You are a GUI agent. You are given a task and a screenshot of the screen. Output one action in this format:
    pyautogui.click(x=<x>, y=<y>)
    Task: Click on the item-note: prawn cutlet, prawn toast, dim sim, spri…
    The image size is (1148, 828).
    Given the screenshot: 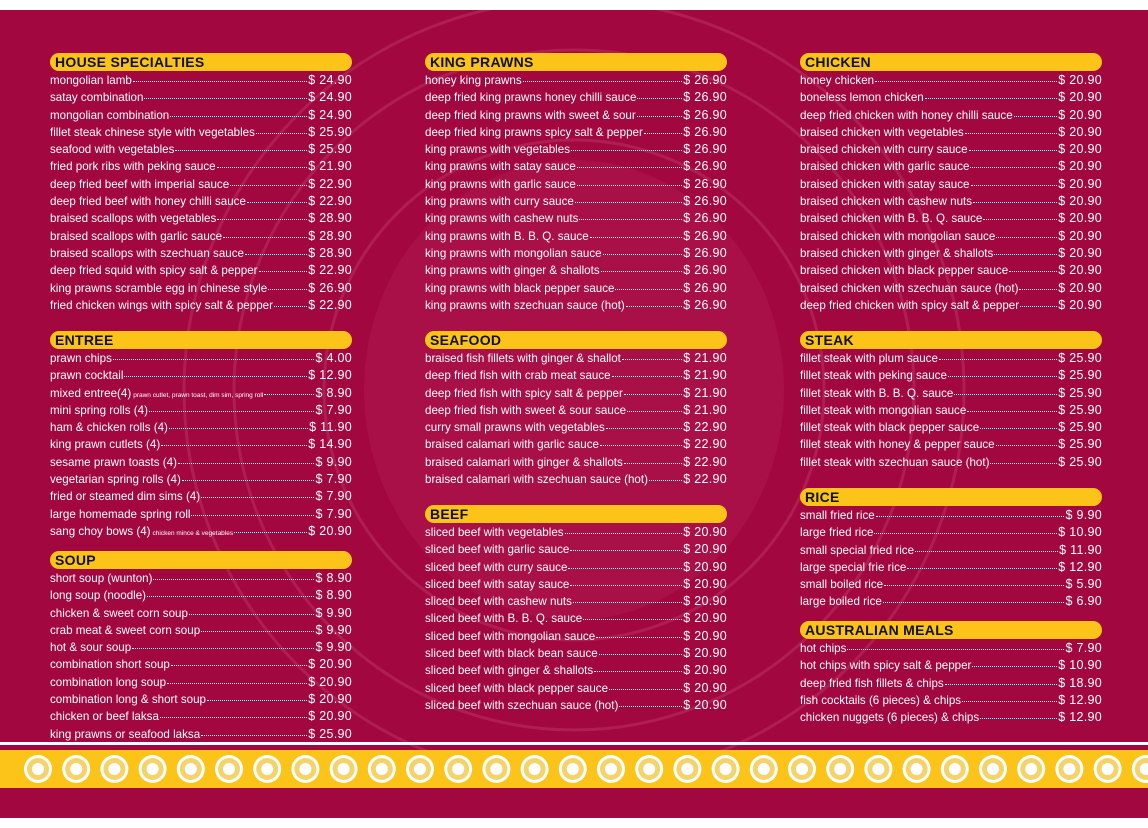 What is the action you would take?
    pyautogui.click(x=198, y=395)
    